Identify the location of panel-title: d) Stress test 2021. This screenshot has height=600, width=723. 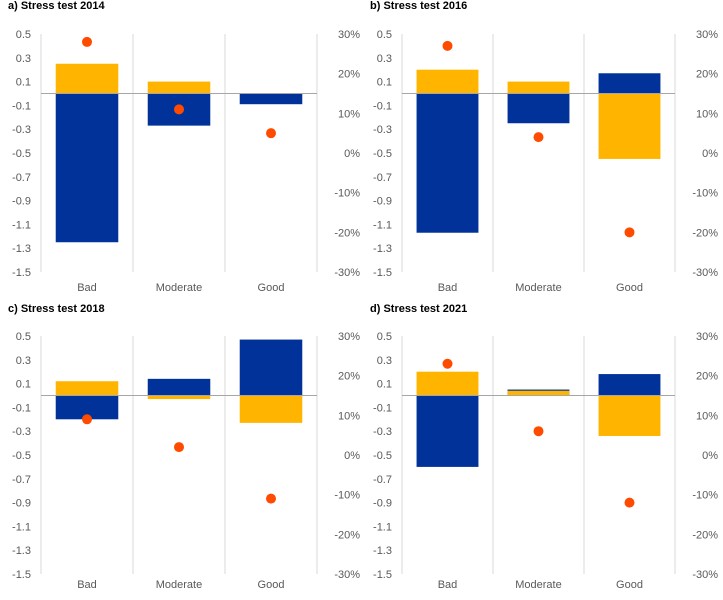
(419, 309).